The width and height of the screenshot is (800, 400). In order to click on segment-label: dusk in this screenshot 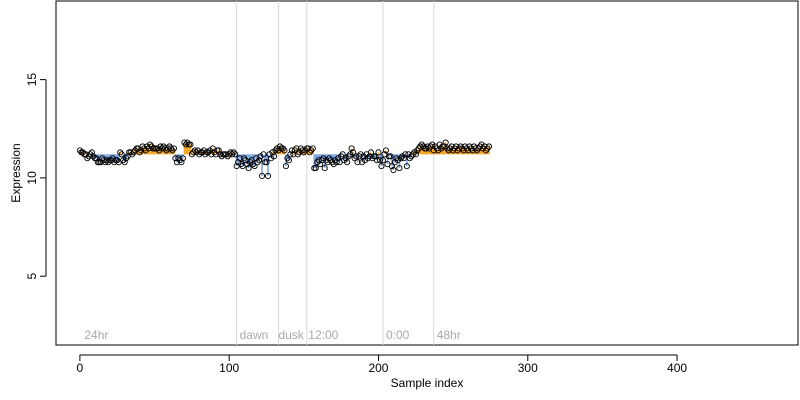, I will do `click(291, 335)`.